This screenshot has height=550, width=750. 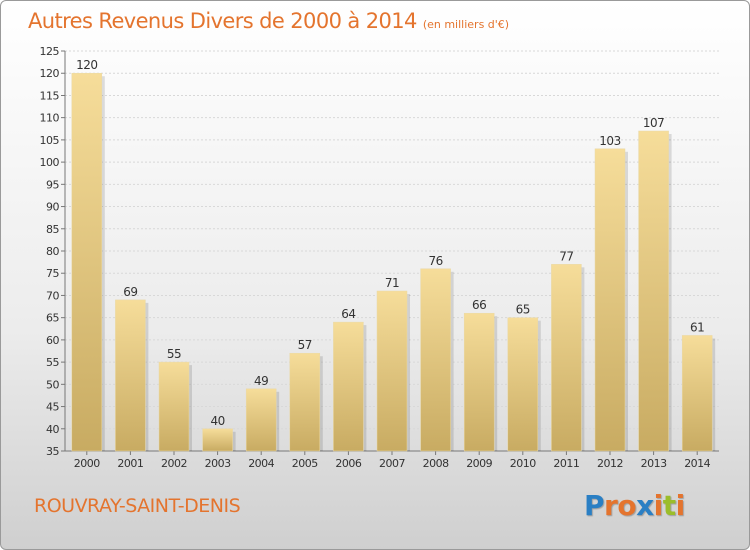 I want to click on data-label: 66, so click(x=479, y=305).